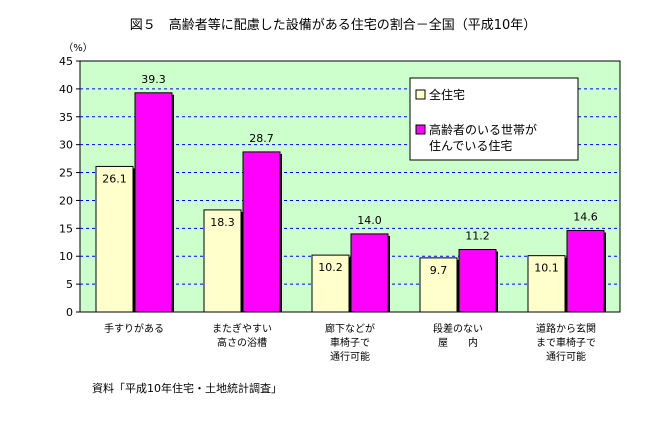  What do you see at coordinates (483, 129) in the screenshot?
I see `legend-label-elderly-housing-line1: 高齢者のいる世帯が` at bounding box center [483, 129].